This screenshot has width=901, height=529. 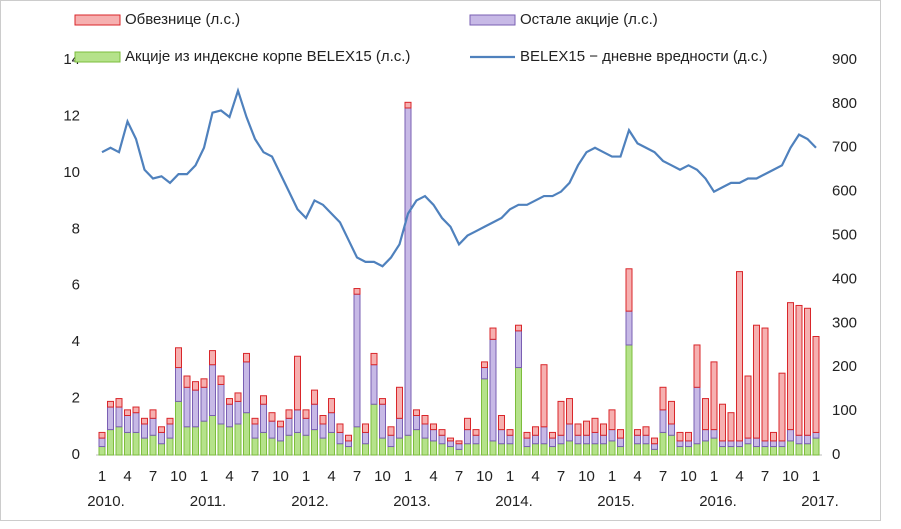 What do you see at coordinates (844, 278) in the screenshot?
I see `y2-tick-label: 400` at bounding box center [844, 278].